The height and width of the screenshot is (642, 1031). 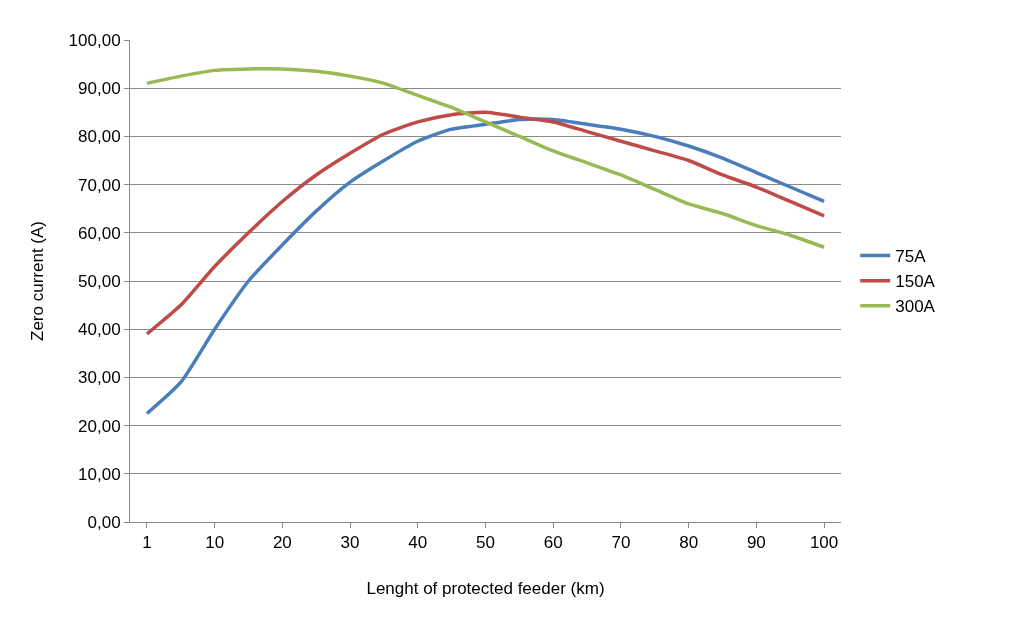 I want to click on y-tick-label: 0,00, so click(x=104, y=522).